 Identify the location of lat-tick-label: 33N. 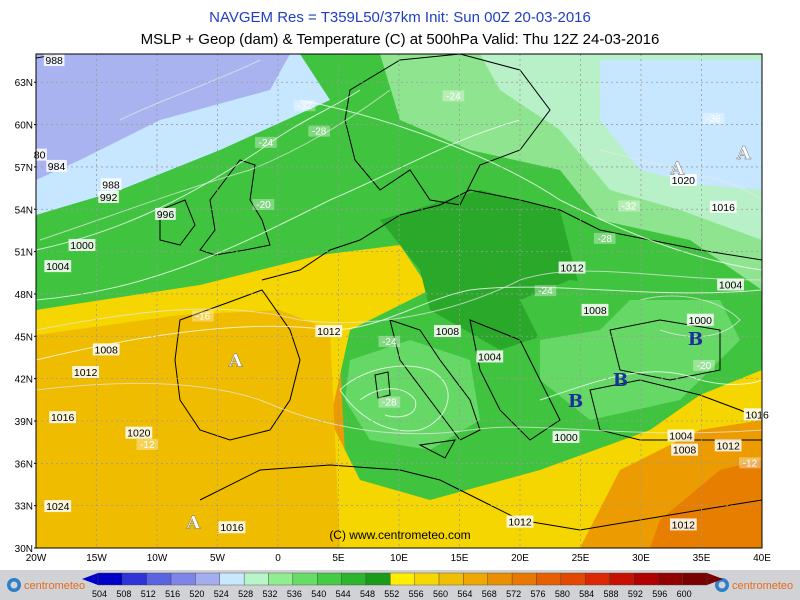
(24, 507).